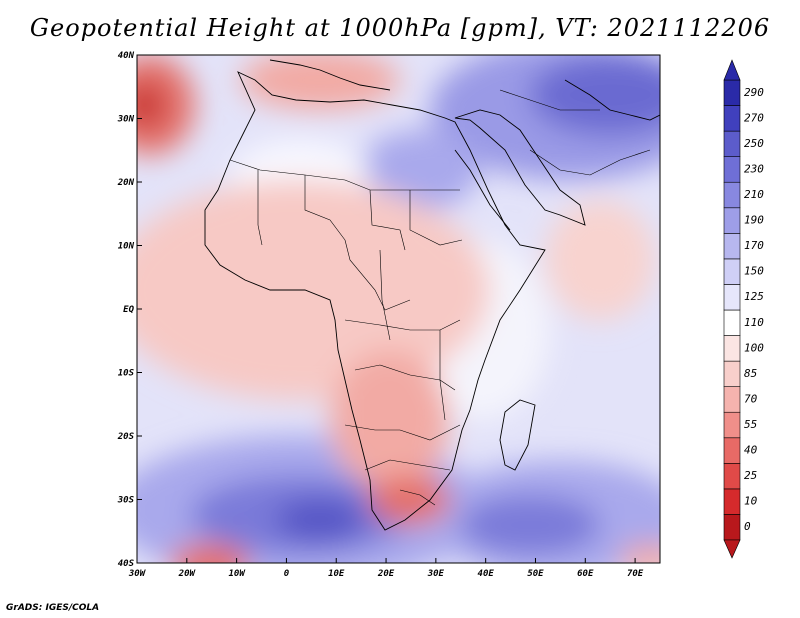 This screenshot has width=800, height=618. Describe the element at coordinates (751, 501) in the screenshot. I see `colorbar-label: 10` at that location.